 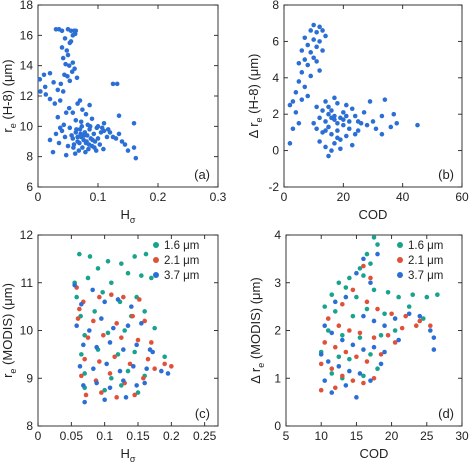 What do you see at coordinates (181, 261) in the screenshot?
I see `legend-label: 2.1 μm` at bounding box center [181, 261].